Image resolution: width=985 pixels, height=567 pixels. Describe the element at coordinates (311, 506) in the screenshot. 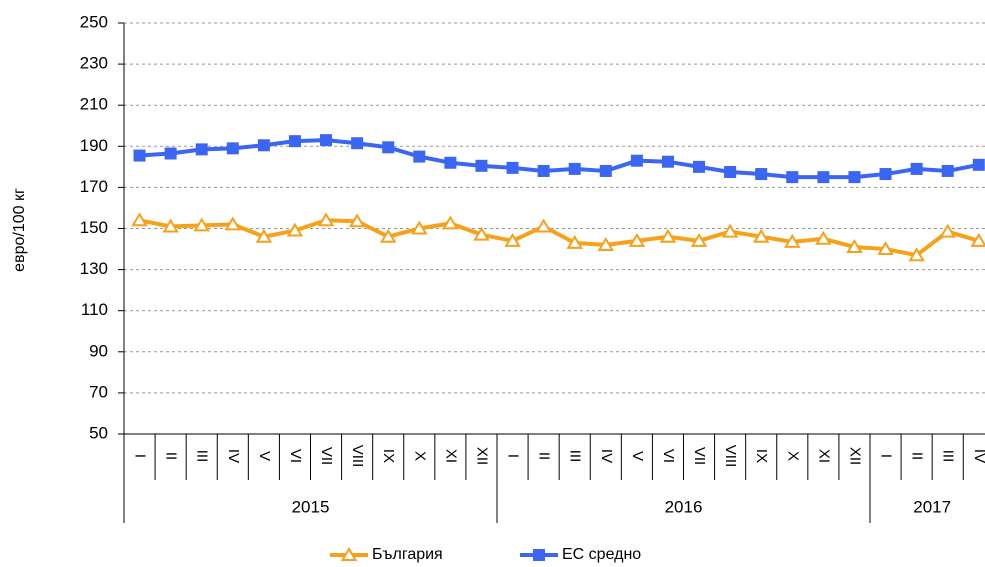

I see `group-label: 2015` at that location.